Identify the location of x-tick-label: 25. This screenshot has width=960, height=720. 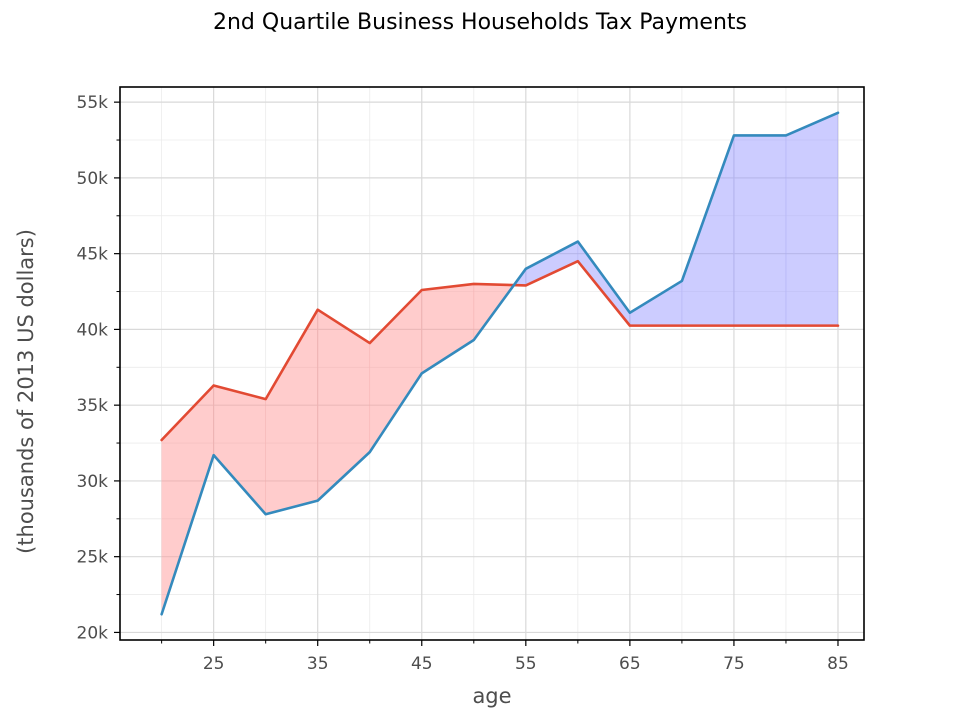
(214, 664).